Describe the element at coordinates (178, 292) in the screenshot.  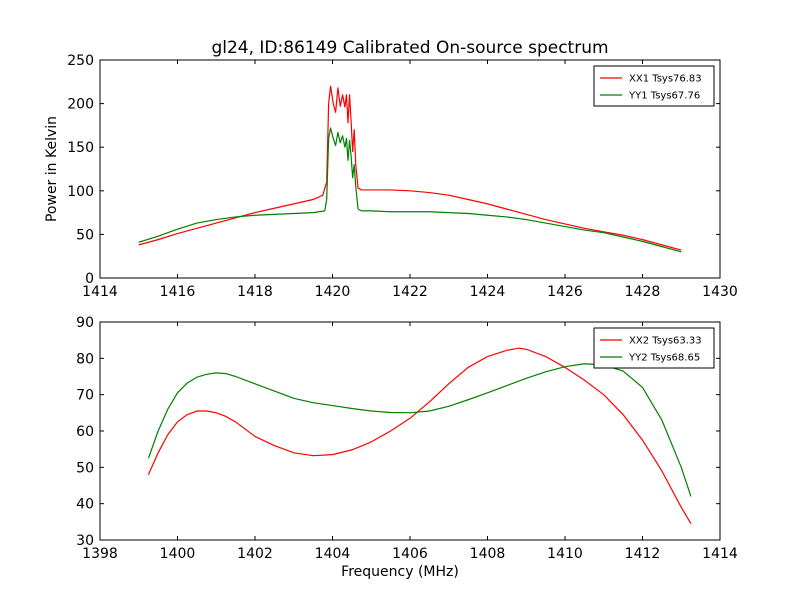
I see `x-tick-label: 1416` at that location.